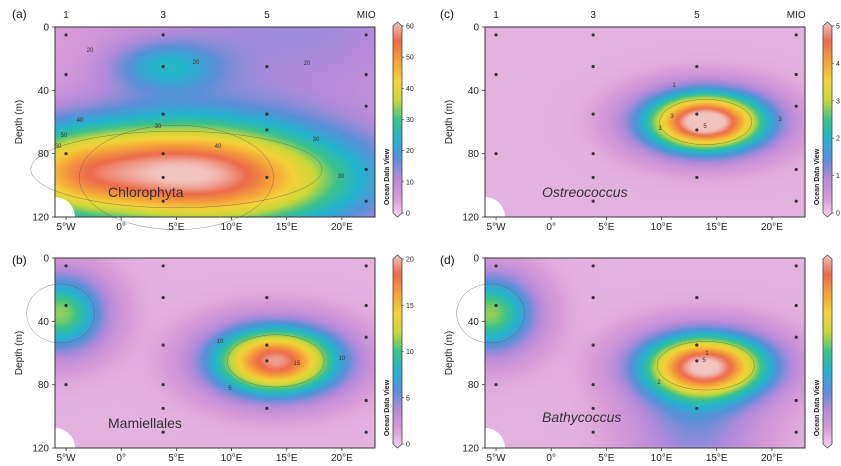 The width and height of the screenshot is (841, 466). Describe the element at coordinates (64, 136) in the screenshot. I see `contour-label: 50` at that location.